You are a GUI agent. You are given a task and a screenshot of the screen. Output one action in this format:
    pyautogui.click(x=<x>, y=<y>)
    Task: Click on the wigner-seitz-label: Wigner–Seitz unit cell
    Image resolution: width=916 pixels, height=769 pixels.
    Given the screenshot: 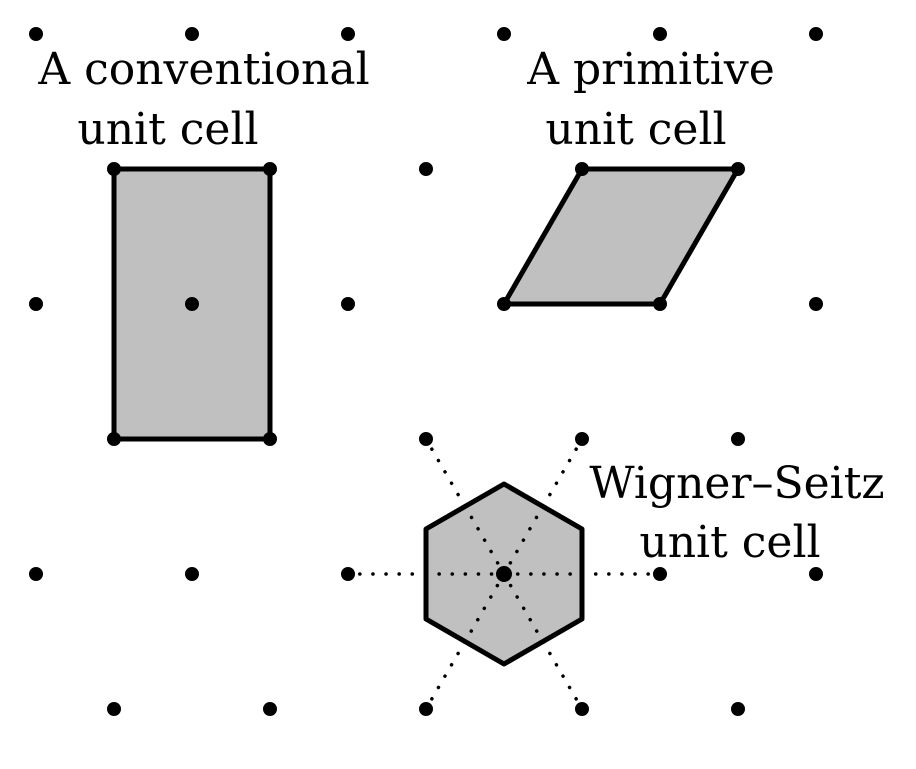 What is the action you would take?
    pyautogui.click(x=736, y=513)
    